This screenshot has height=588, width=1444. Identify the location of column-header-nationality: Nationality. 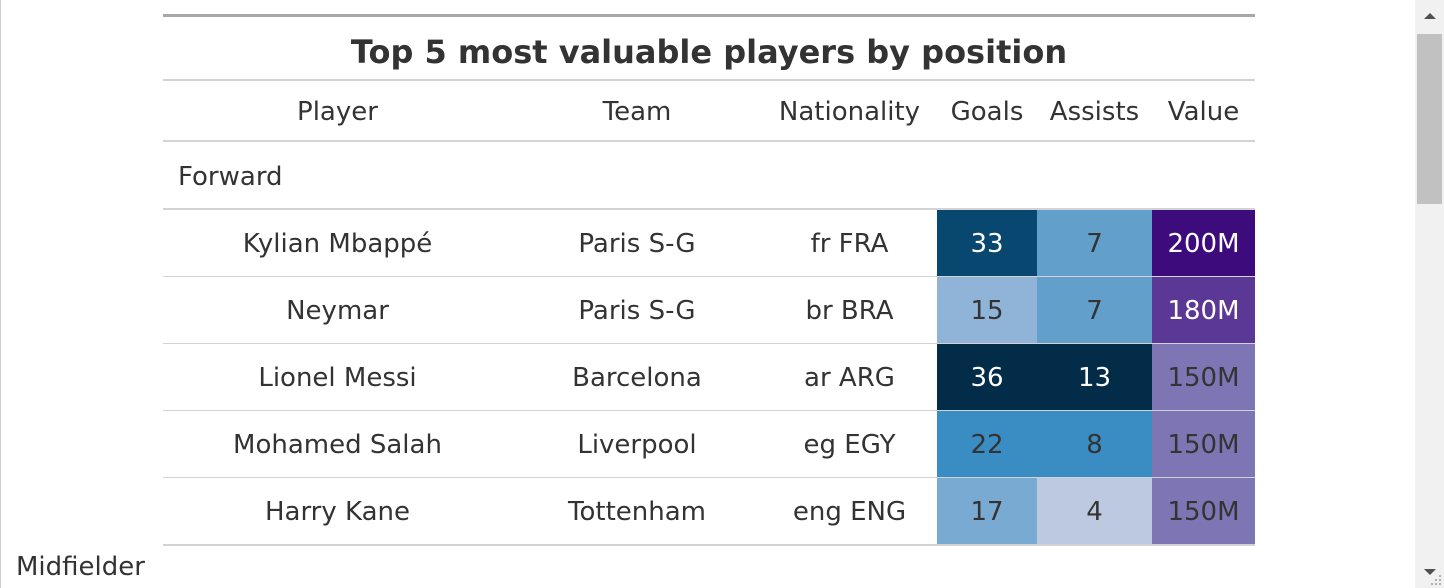
(849, 112).